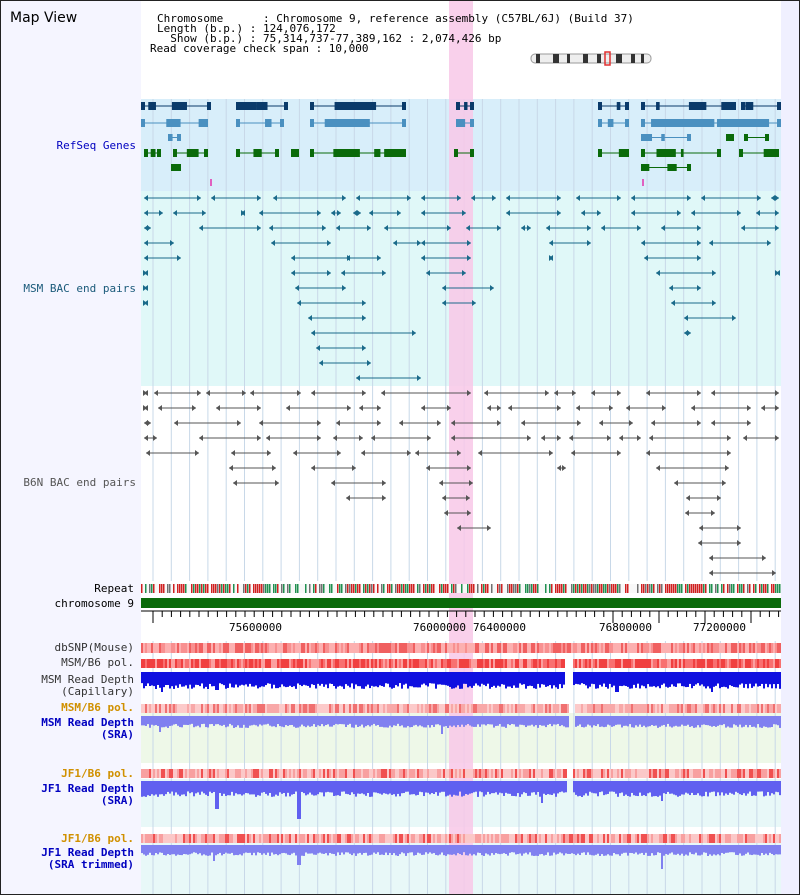  Describe the element at coordinates (94, 647) in the screenshot. I see `dbsnp-label: dbSNP(Mouse)` at that location.